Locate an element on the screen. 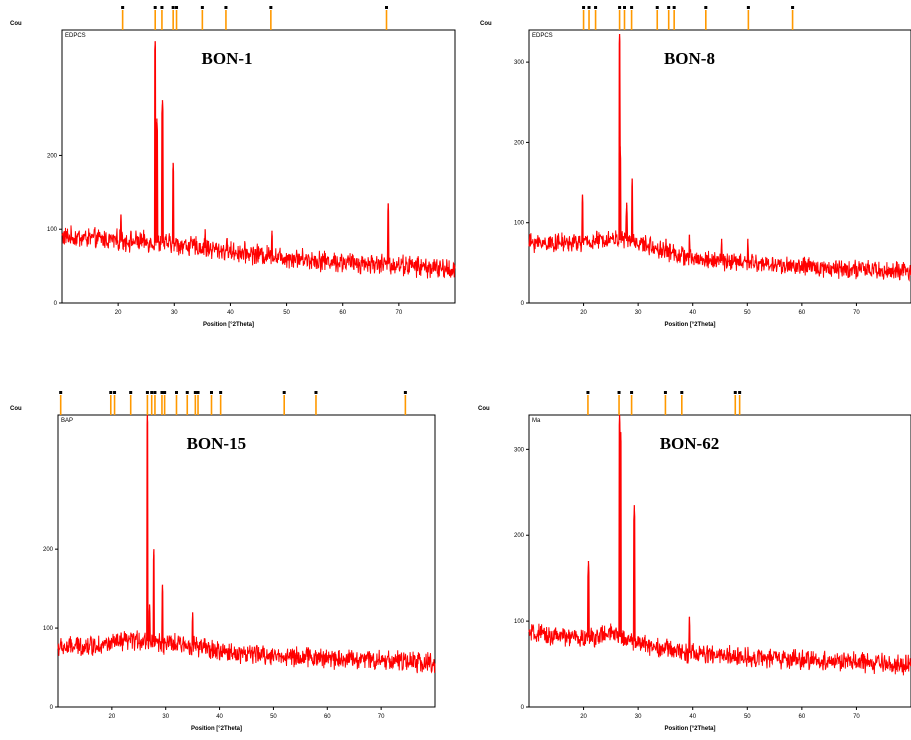  chart-title: BON-15 is located at coordinates (217, 443).